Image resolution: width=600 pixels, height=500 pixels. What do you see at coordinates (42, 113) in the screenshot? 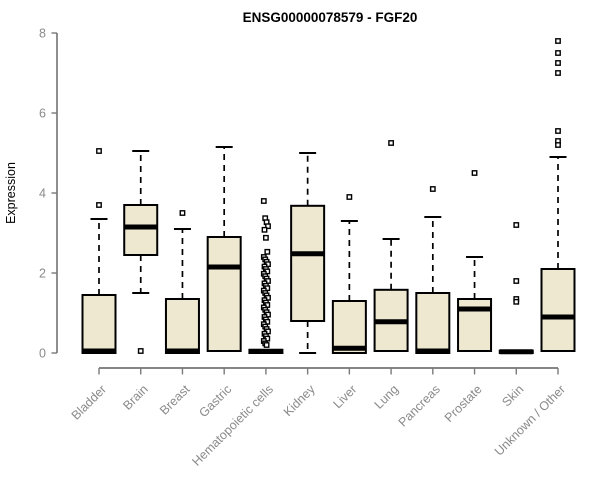
I see `y-tick-label: 6` at bounding box center [42, 113].